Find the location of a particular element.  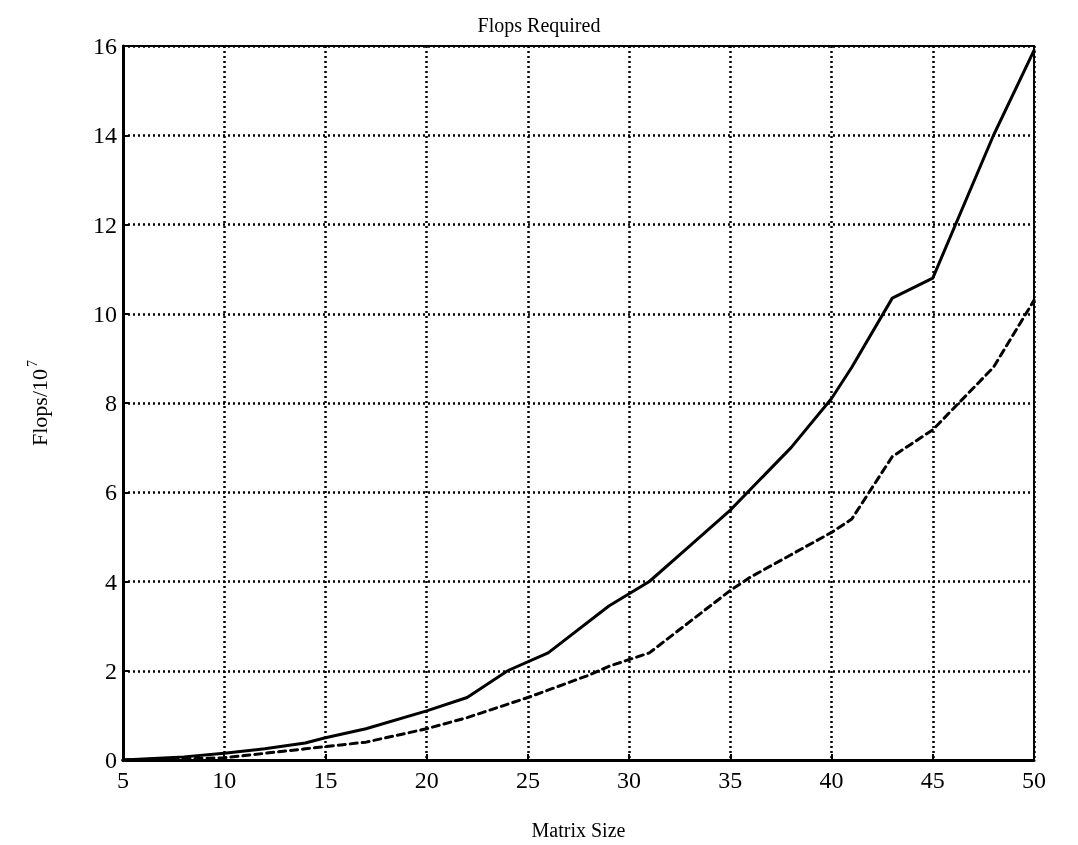

x-axis-title: Matrix Size is located at coordinates (578, 830).